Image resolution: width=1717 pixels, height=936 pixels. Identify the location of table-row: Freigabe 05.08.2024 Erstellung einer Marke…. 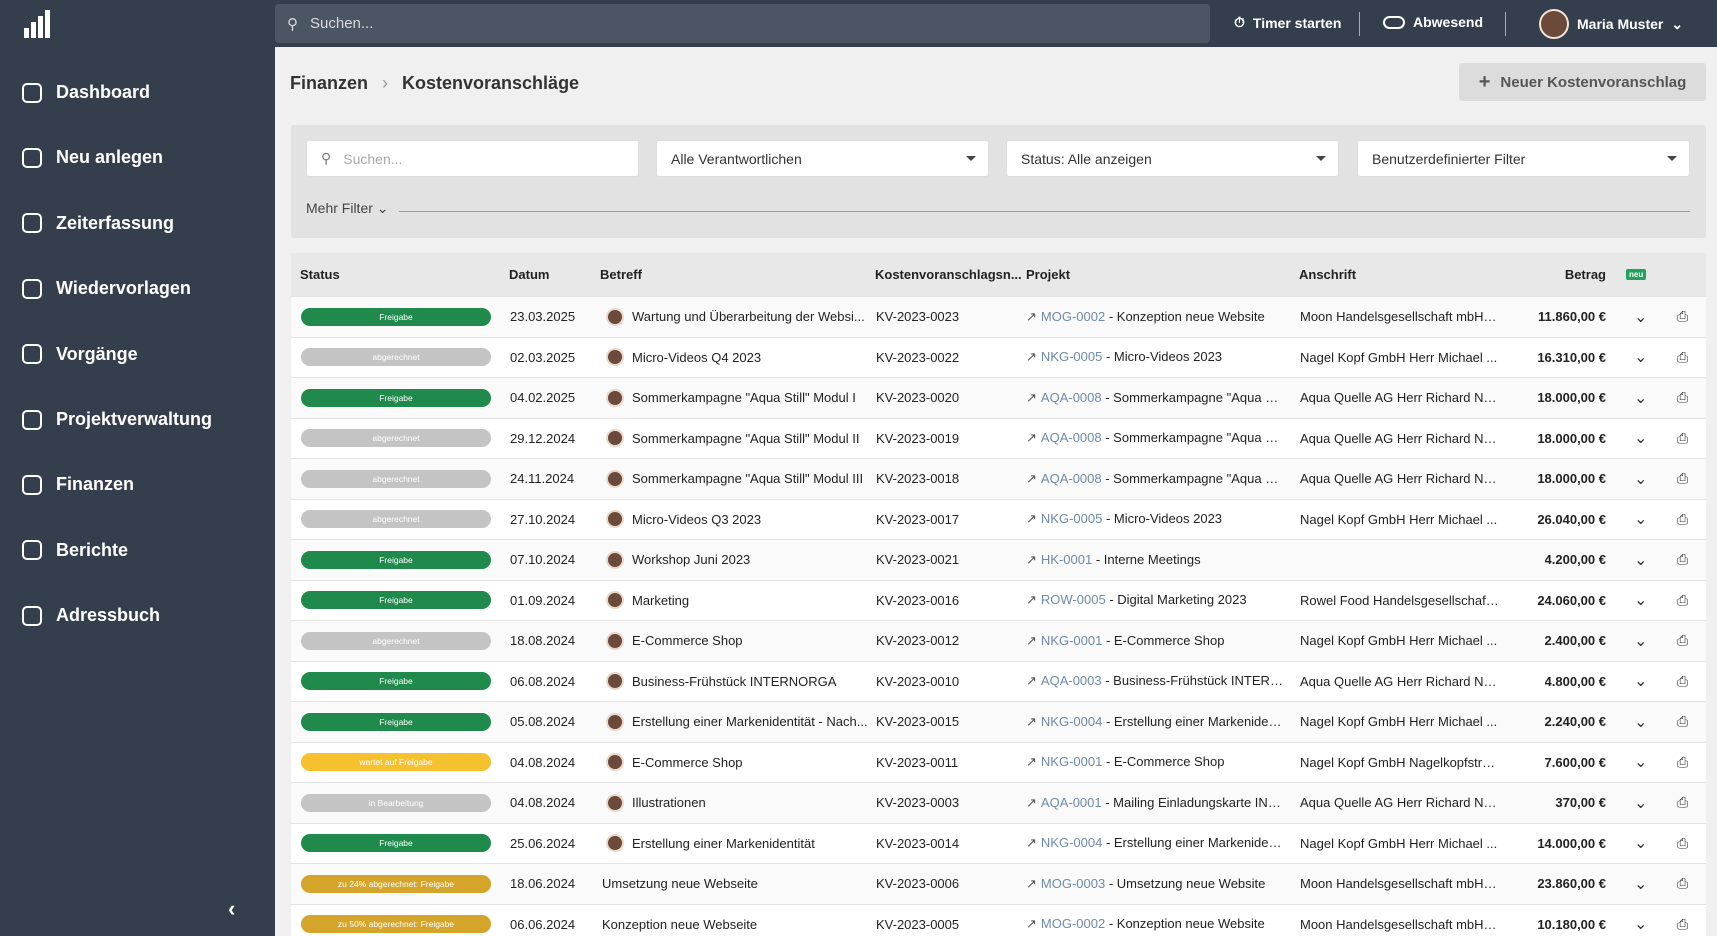
(998, 722).